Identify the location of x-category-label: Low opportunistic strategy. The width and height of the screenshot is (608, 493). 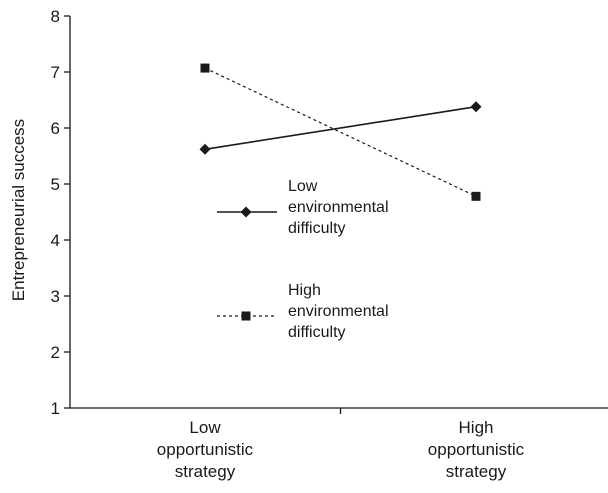
(205, 449).